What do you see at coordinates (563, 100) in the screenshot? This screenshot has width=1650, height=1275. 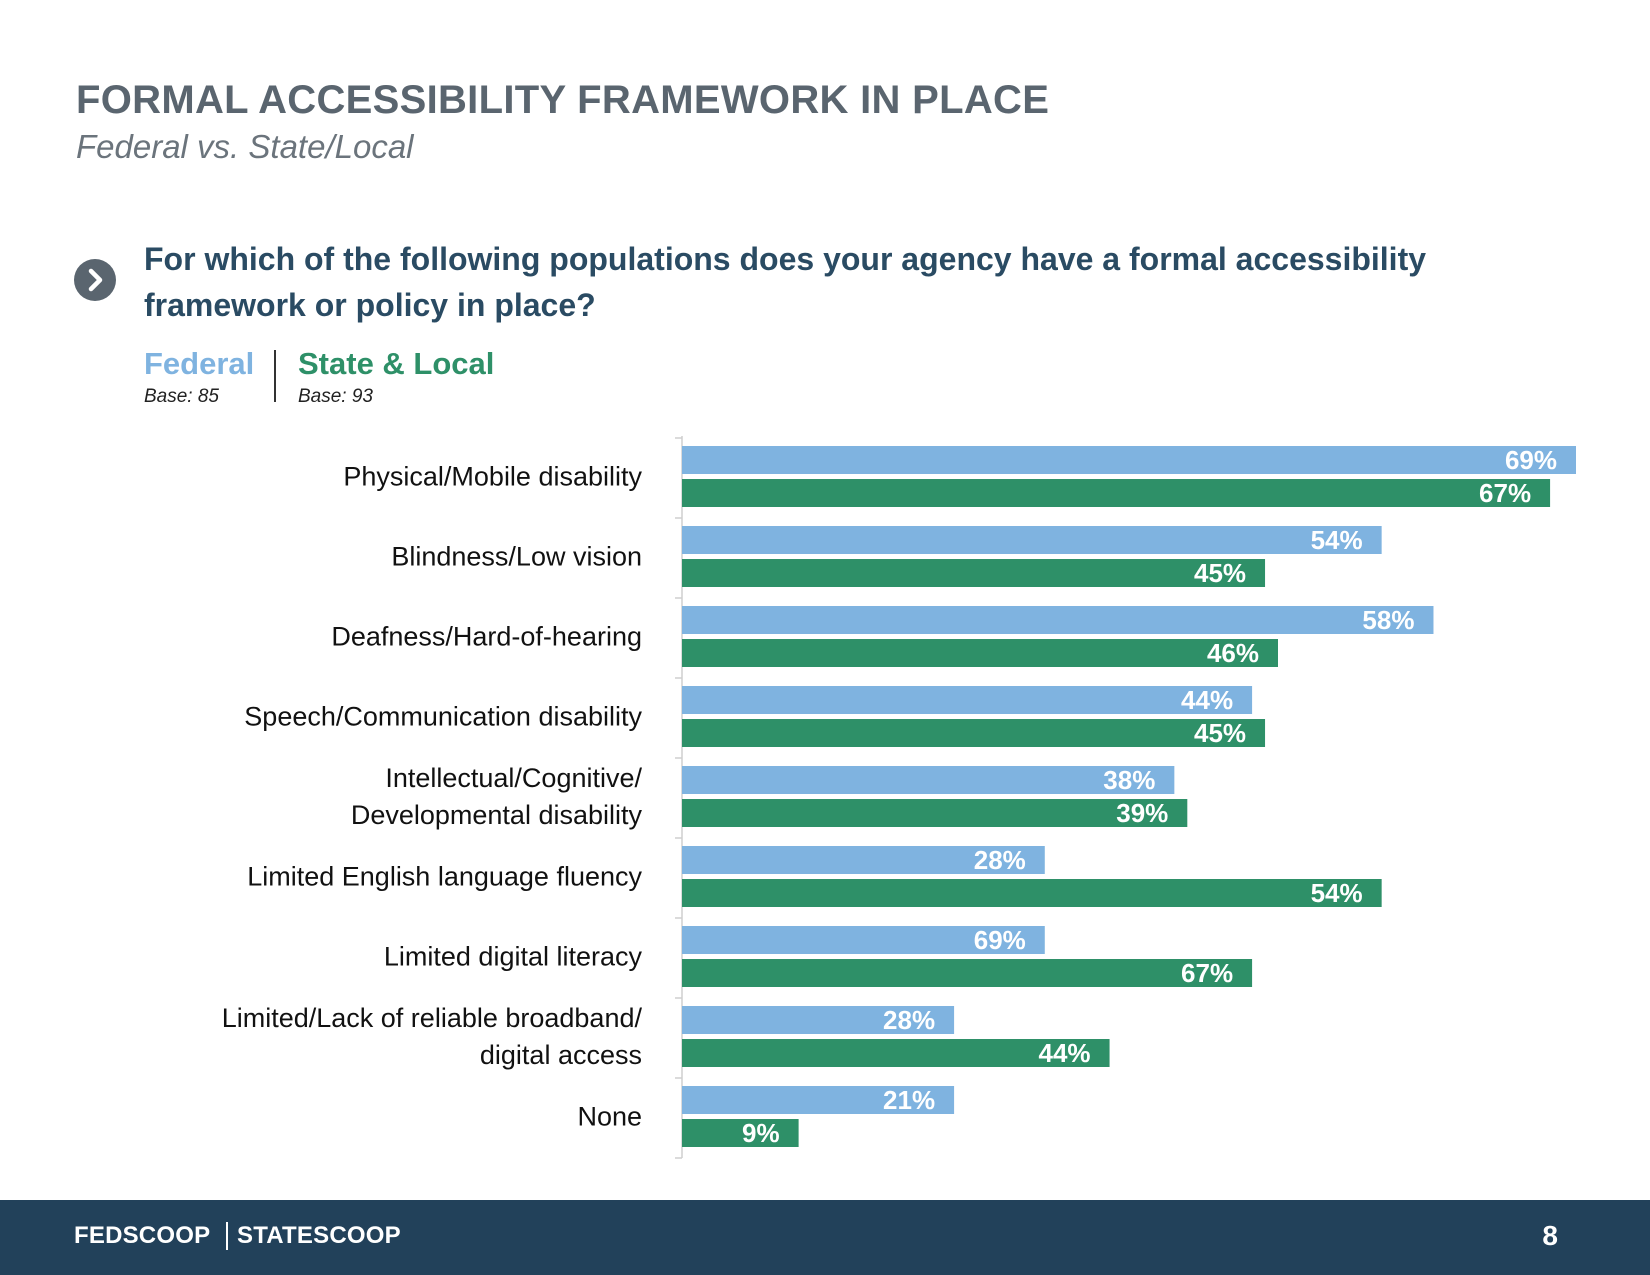 I see `page-title: FORMAL ACCESSIBILITY FRAMEWORK IN PLACE` at bounding box center [563, 100].